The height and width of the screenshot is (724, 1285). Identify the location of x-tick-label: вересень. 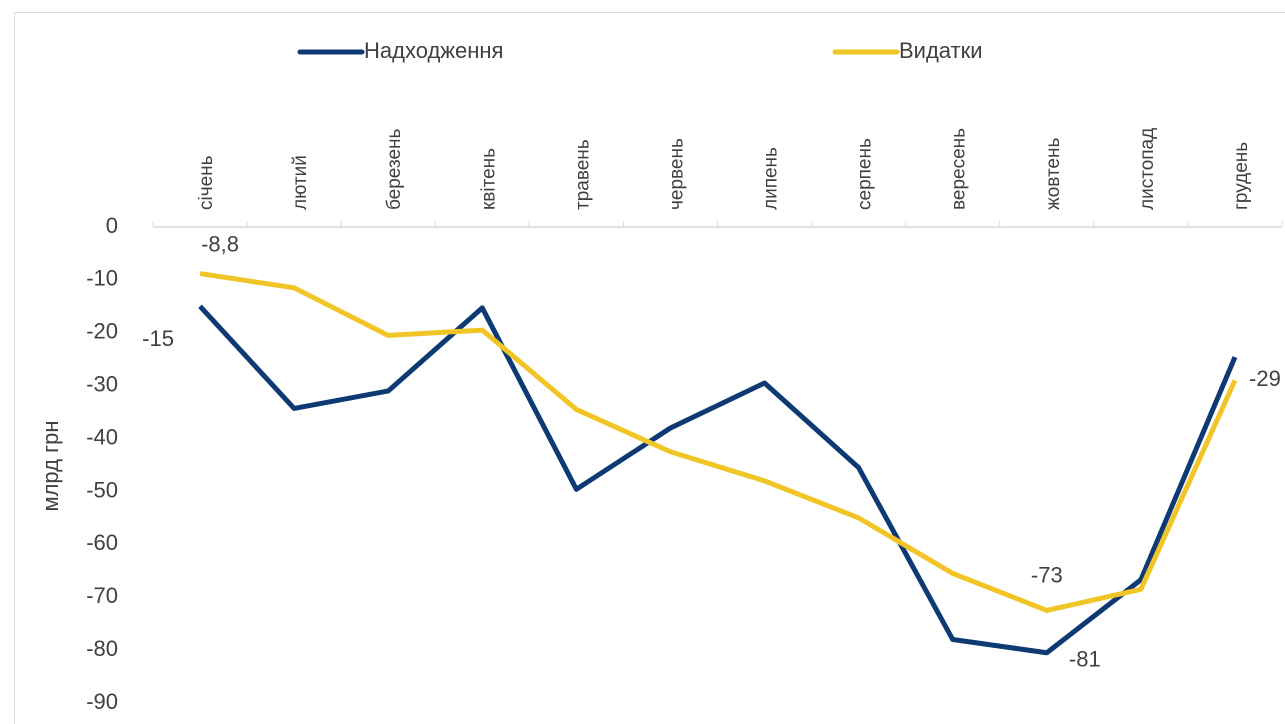
(959, 169).